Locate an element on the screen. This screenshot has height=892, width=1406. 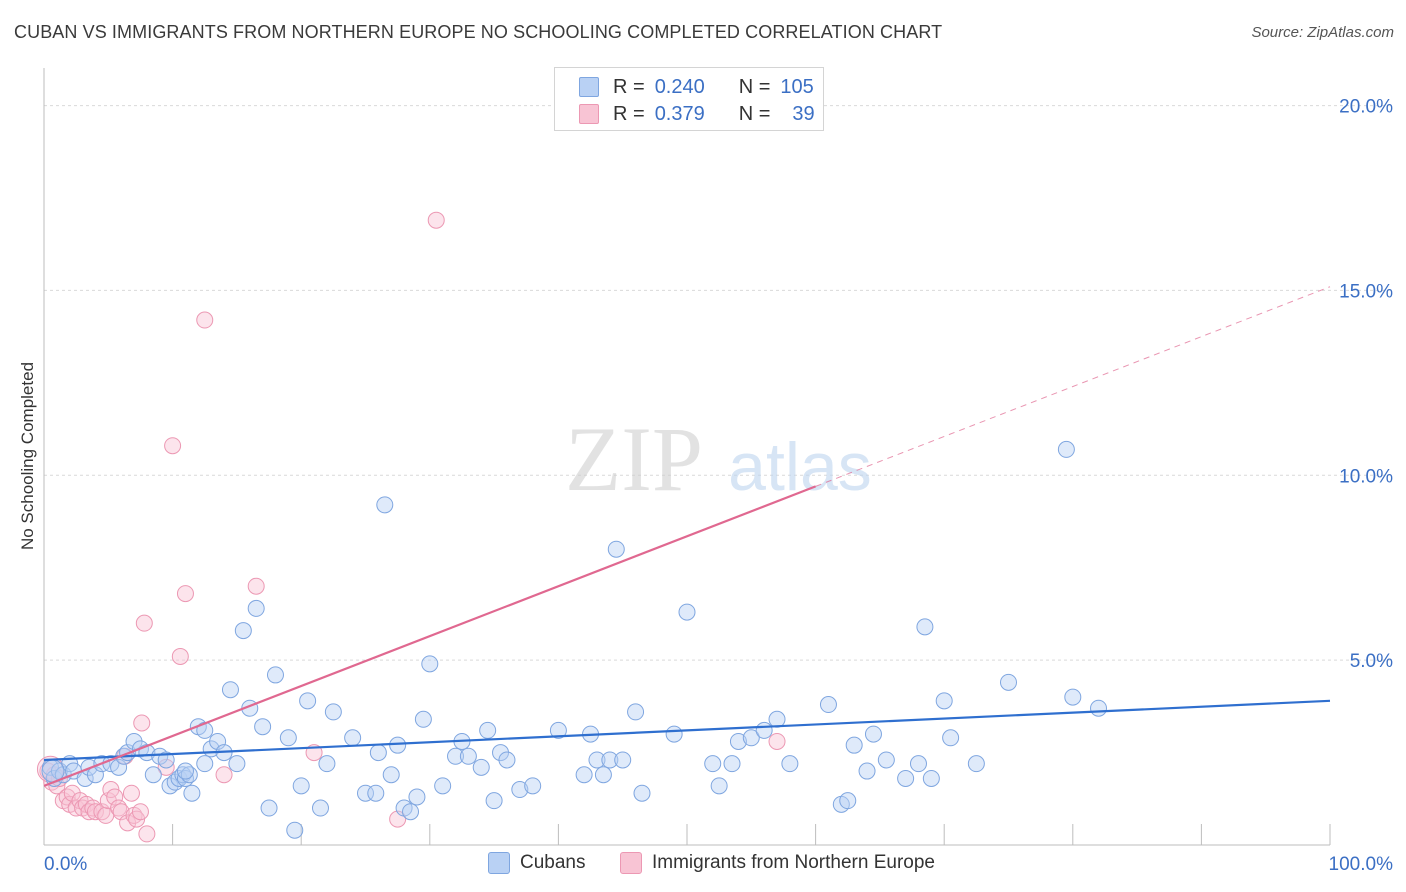
watermark-zip: ZIP is located at coordinates (634, 459).